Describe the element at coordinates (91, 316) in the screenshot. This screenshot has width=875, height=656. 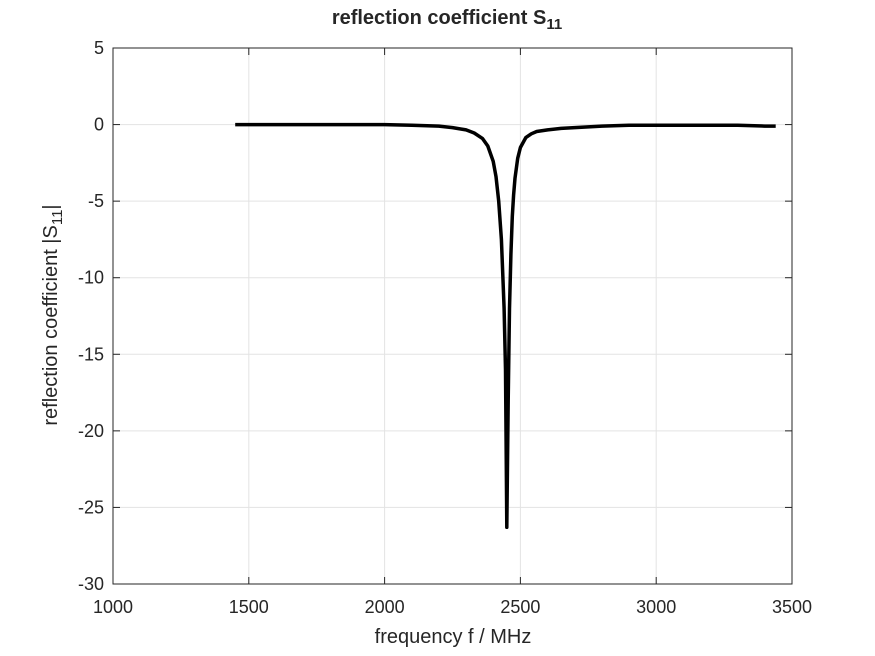
I see `y-tick-labels: 5 0 -5 -10 -15 -20 -25 -30` at that location.